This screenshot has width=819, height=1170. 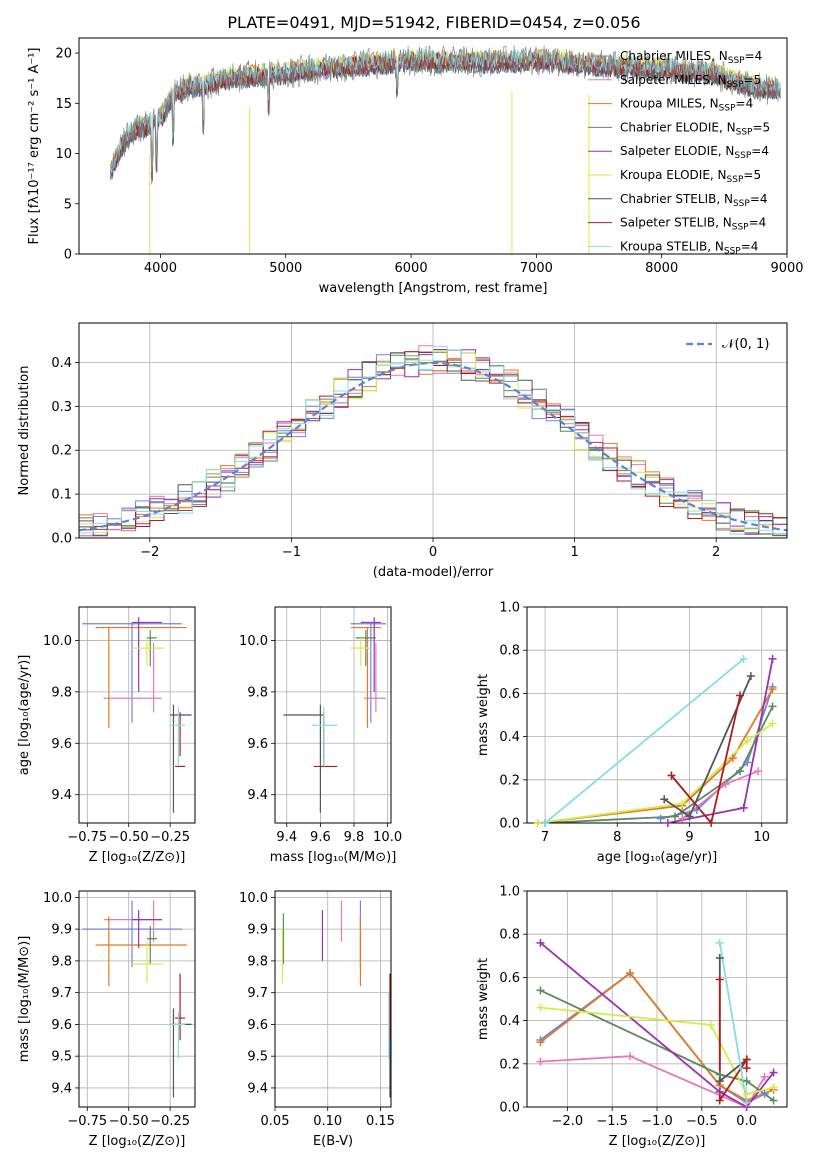 I want to click on y-tick-label: 0.1, so click(x=61, y=495).